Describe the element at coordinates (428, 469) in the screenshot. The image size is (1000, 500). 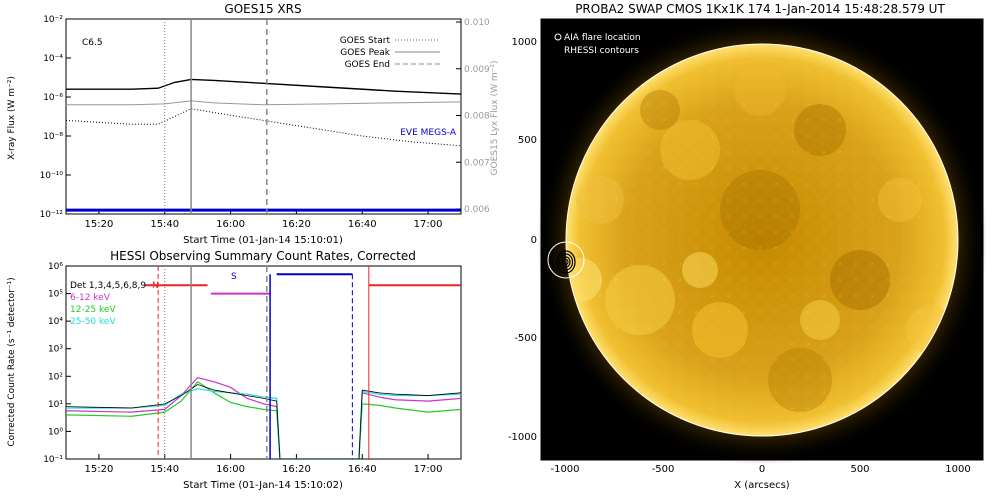
I see `hessi-xtick-label: 17:00` at that location.